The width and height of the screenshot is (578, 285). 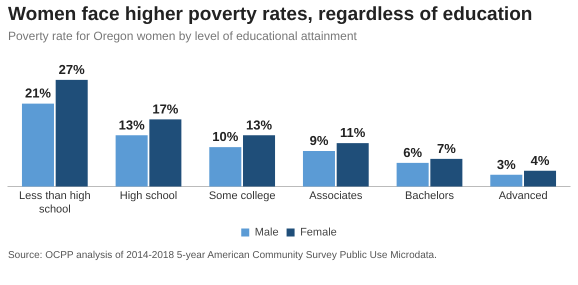 What do you see at coordinates (149, 196) in the screenshot?
I see `x-tick-label: High school` at bounding box center [149, 196].